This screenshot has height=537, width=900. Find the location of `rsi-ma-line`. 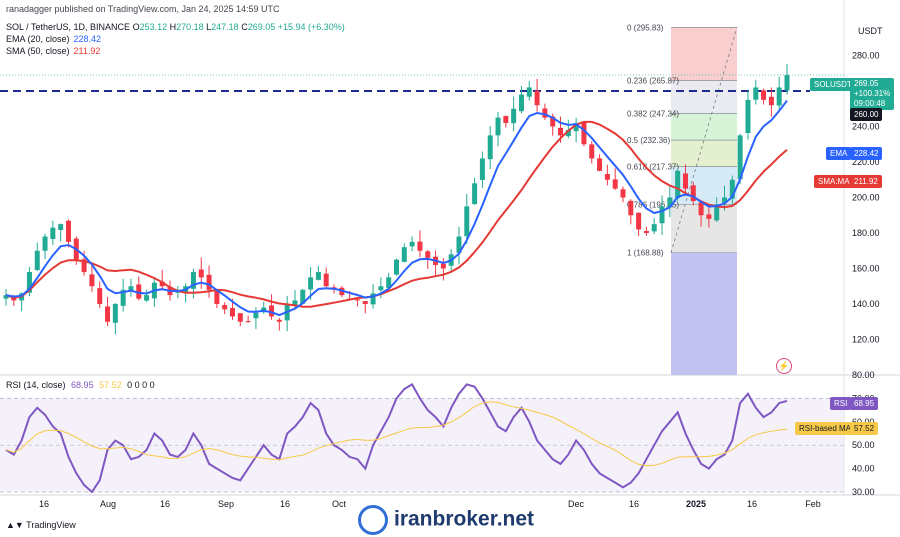

rsi-ma-line is located at coordinates (396, 434).